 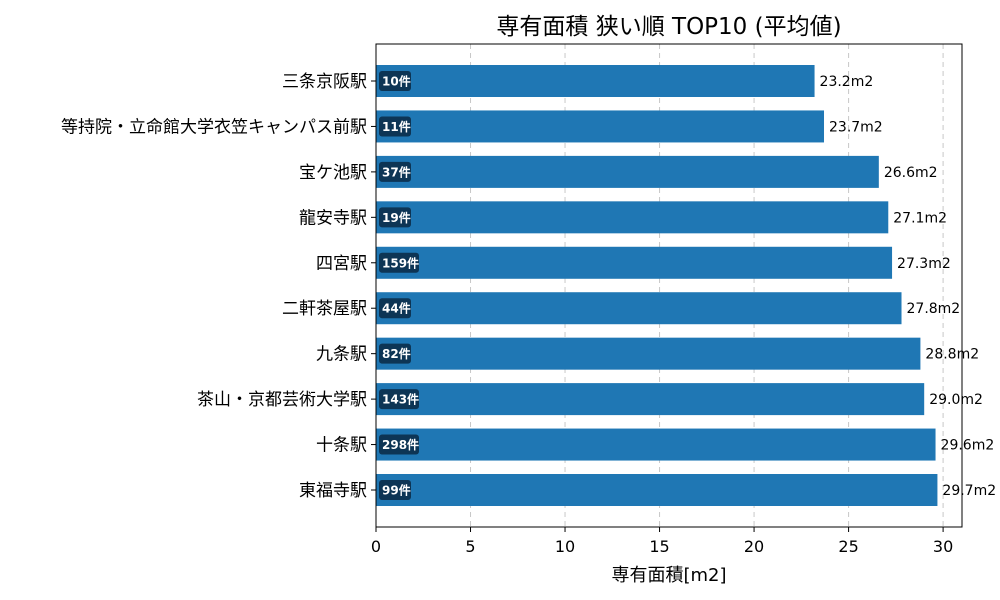 I want to click on x-tick-label-1: 5, so click(x=470, y=546).